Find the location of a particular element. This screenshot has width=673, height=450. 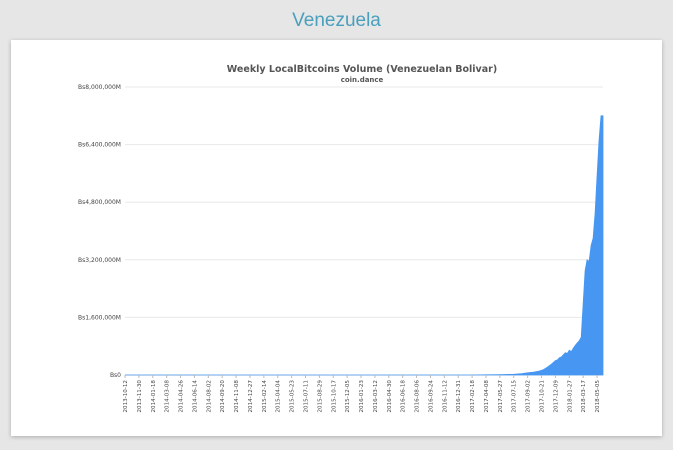

x-tick-label: 2017-02-18 is located at coordinates (473, 396).